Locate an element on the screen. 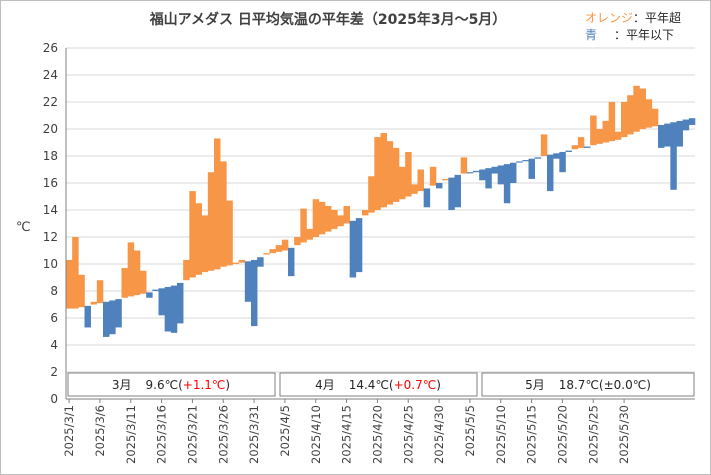 The image size is (711, 475). legend-below-desc: ：平年以下 is located at coordinates (644, 35).